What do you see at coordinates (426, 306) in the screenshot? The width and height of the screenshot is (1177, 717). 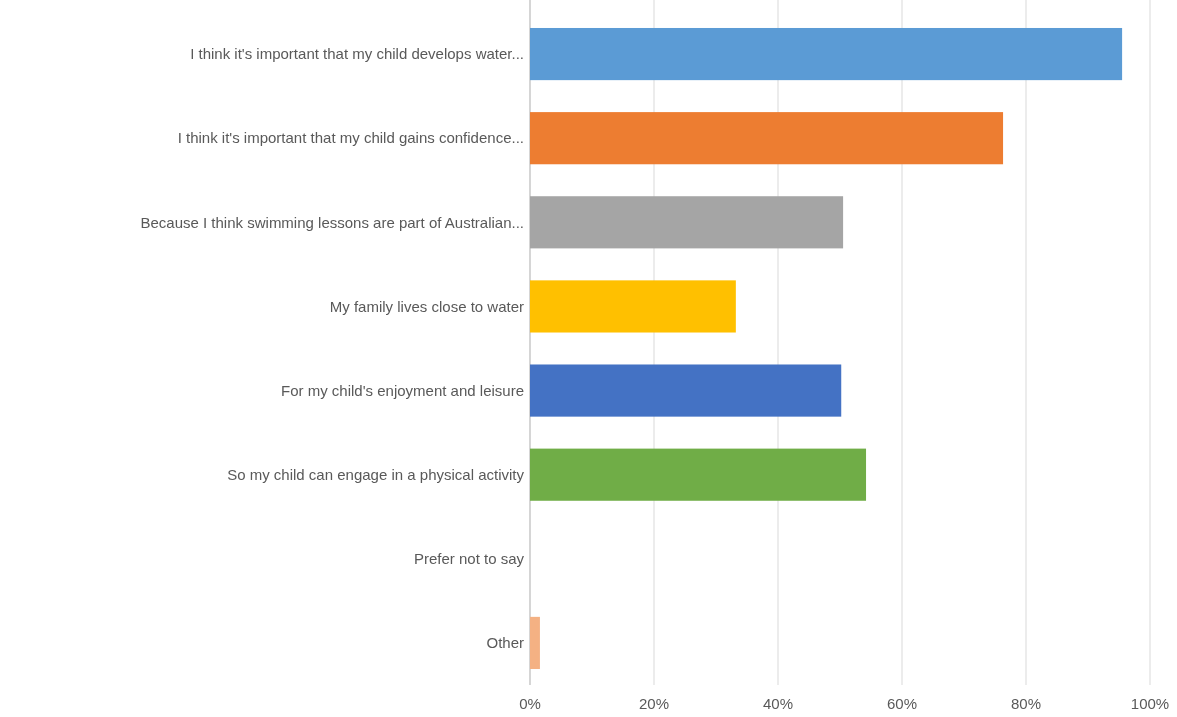 I see `y-tick-label: My family lives close to water` at bounding box center [426, 306].